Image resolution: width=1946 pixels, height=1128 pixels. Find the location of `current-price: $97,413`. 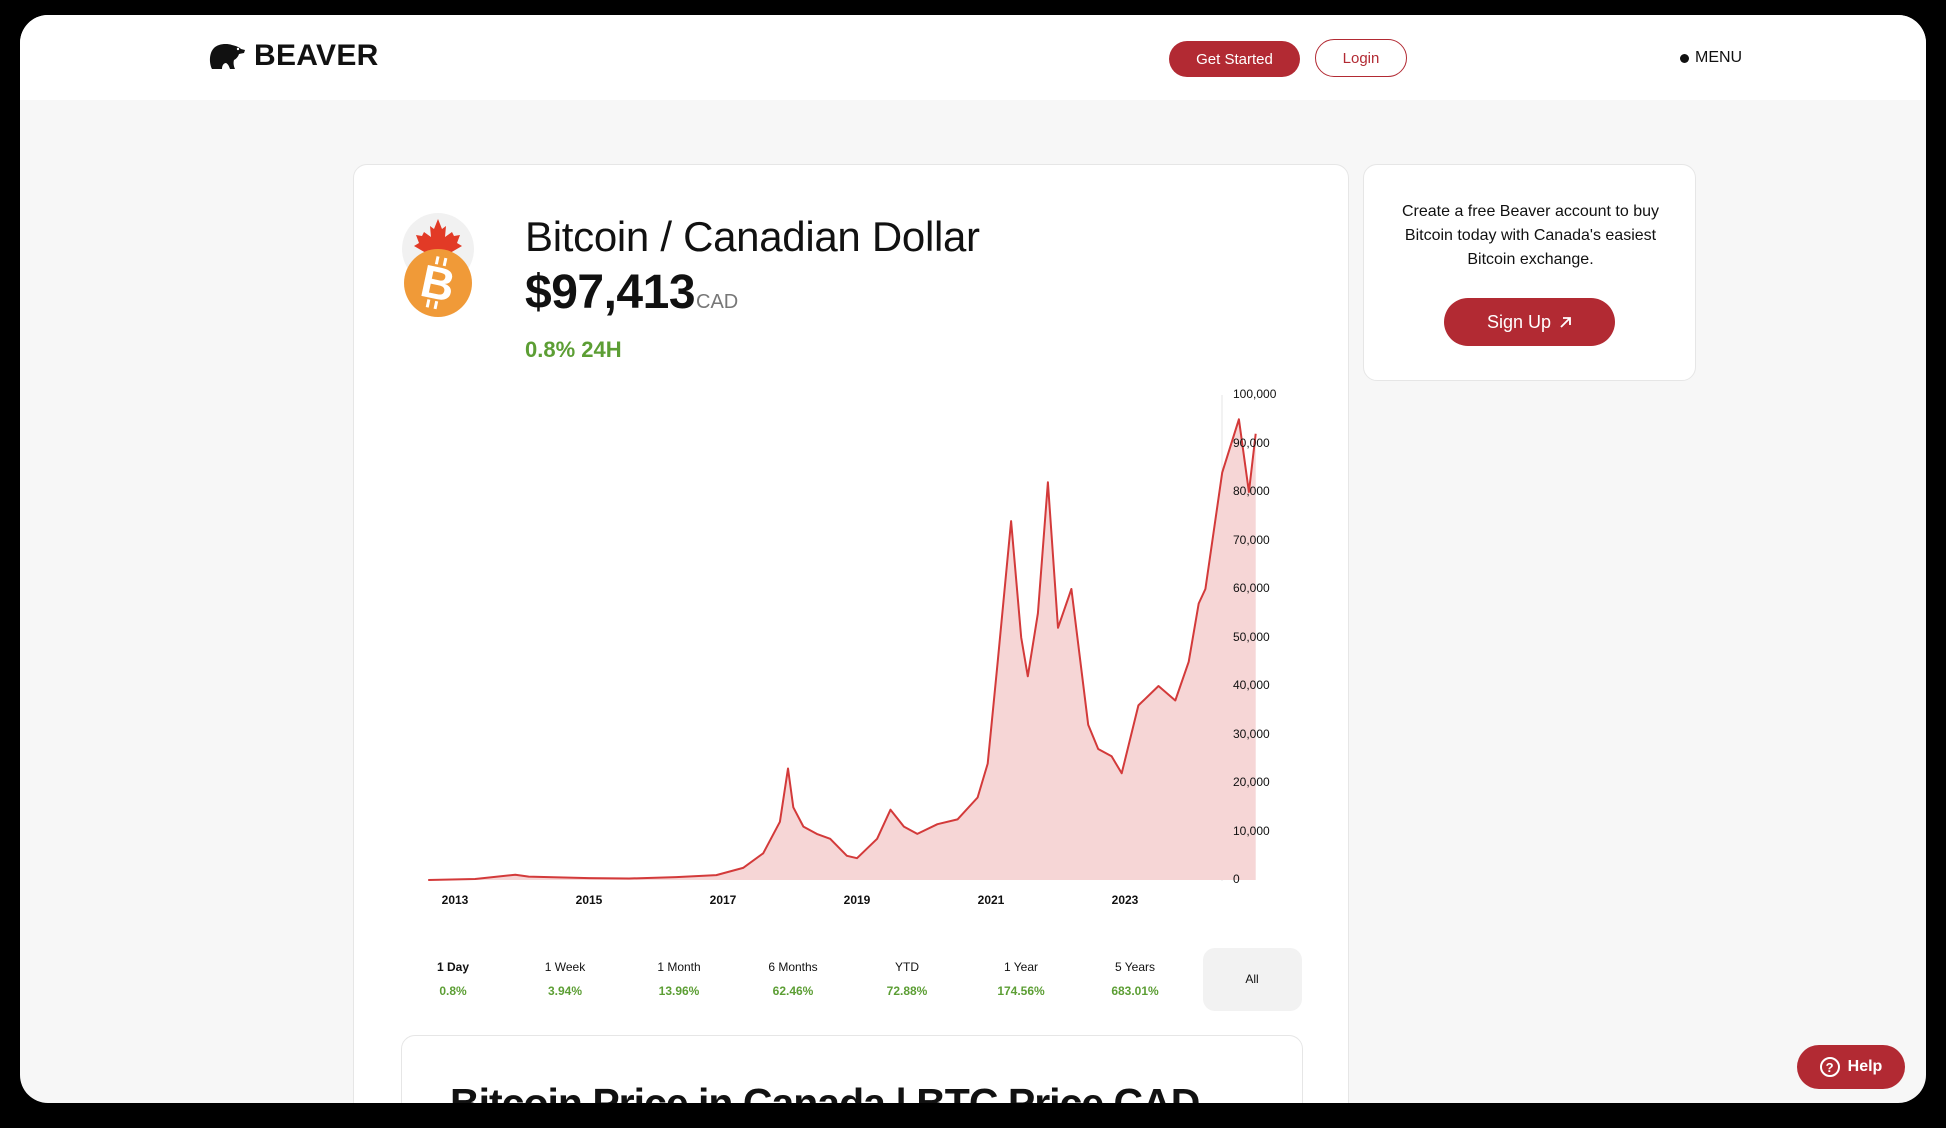

current-price: $97,413 is located at coordinates (610, 292).